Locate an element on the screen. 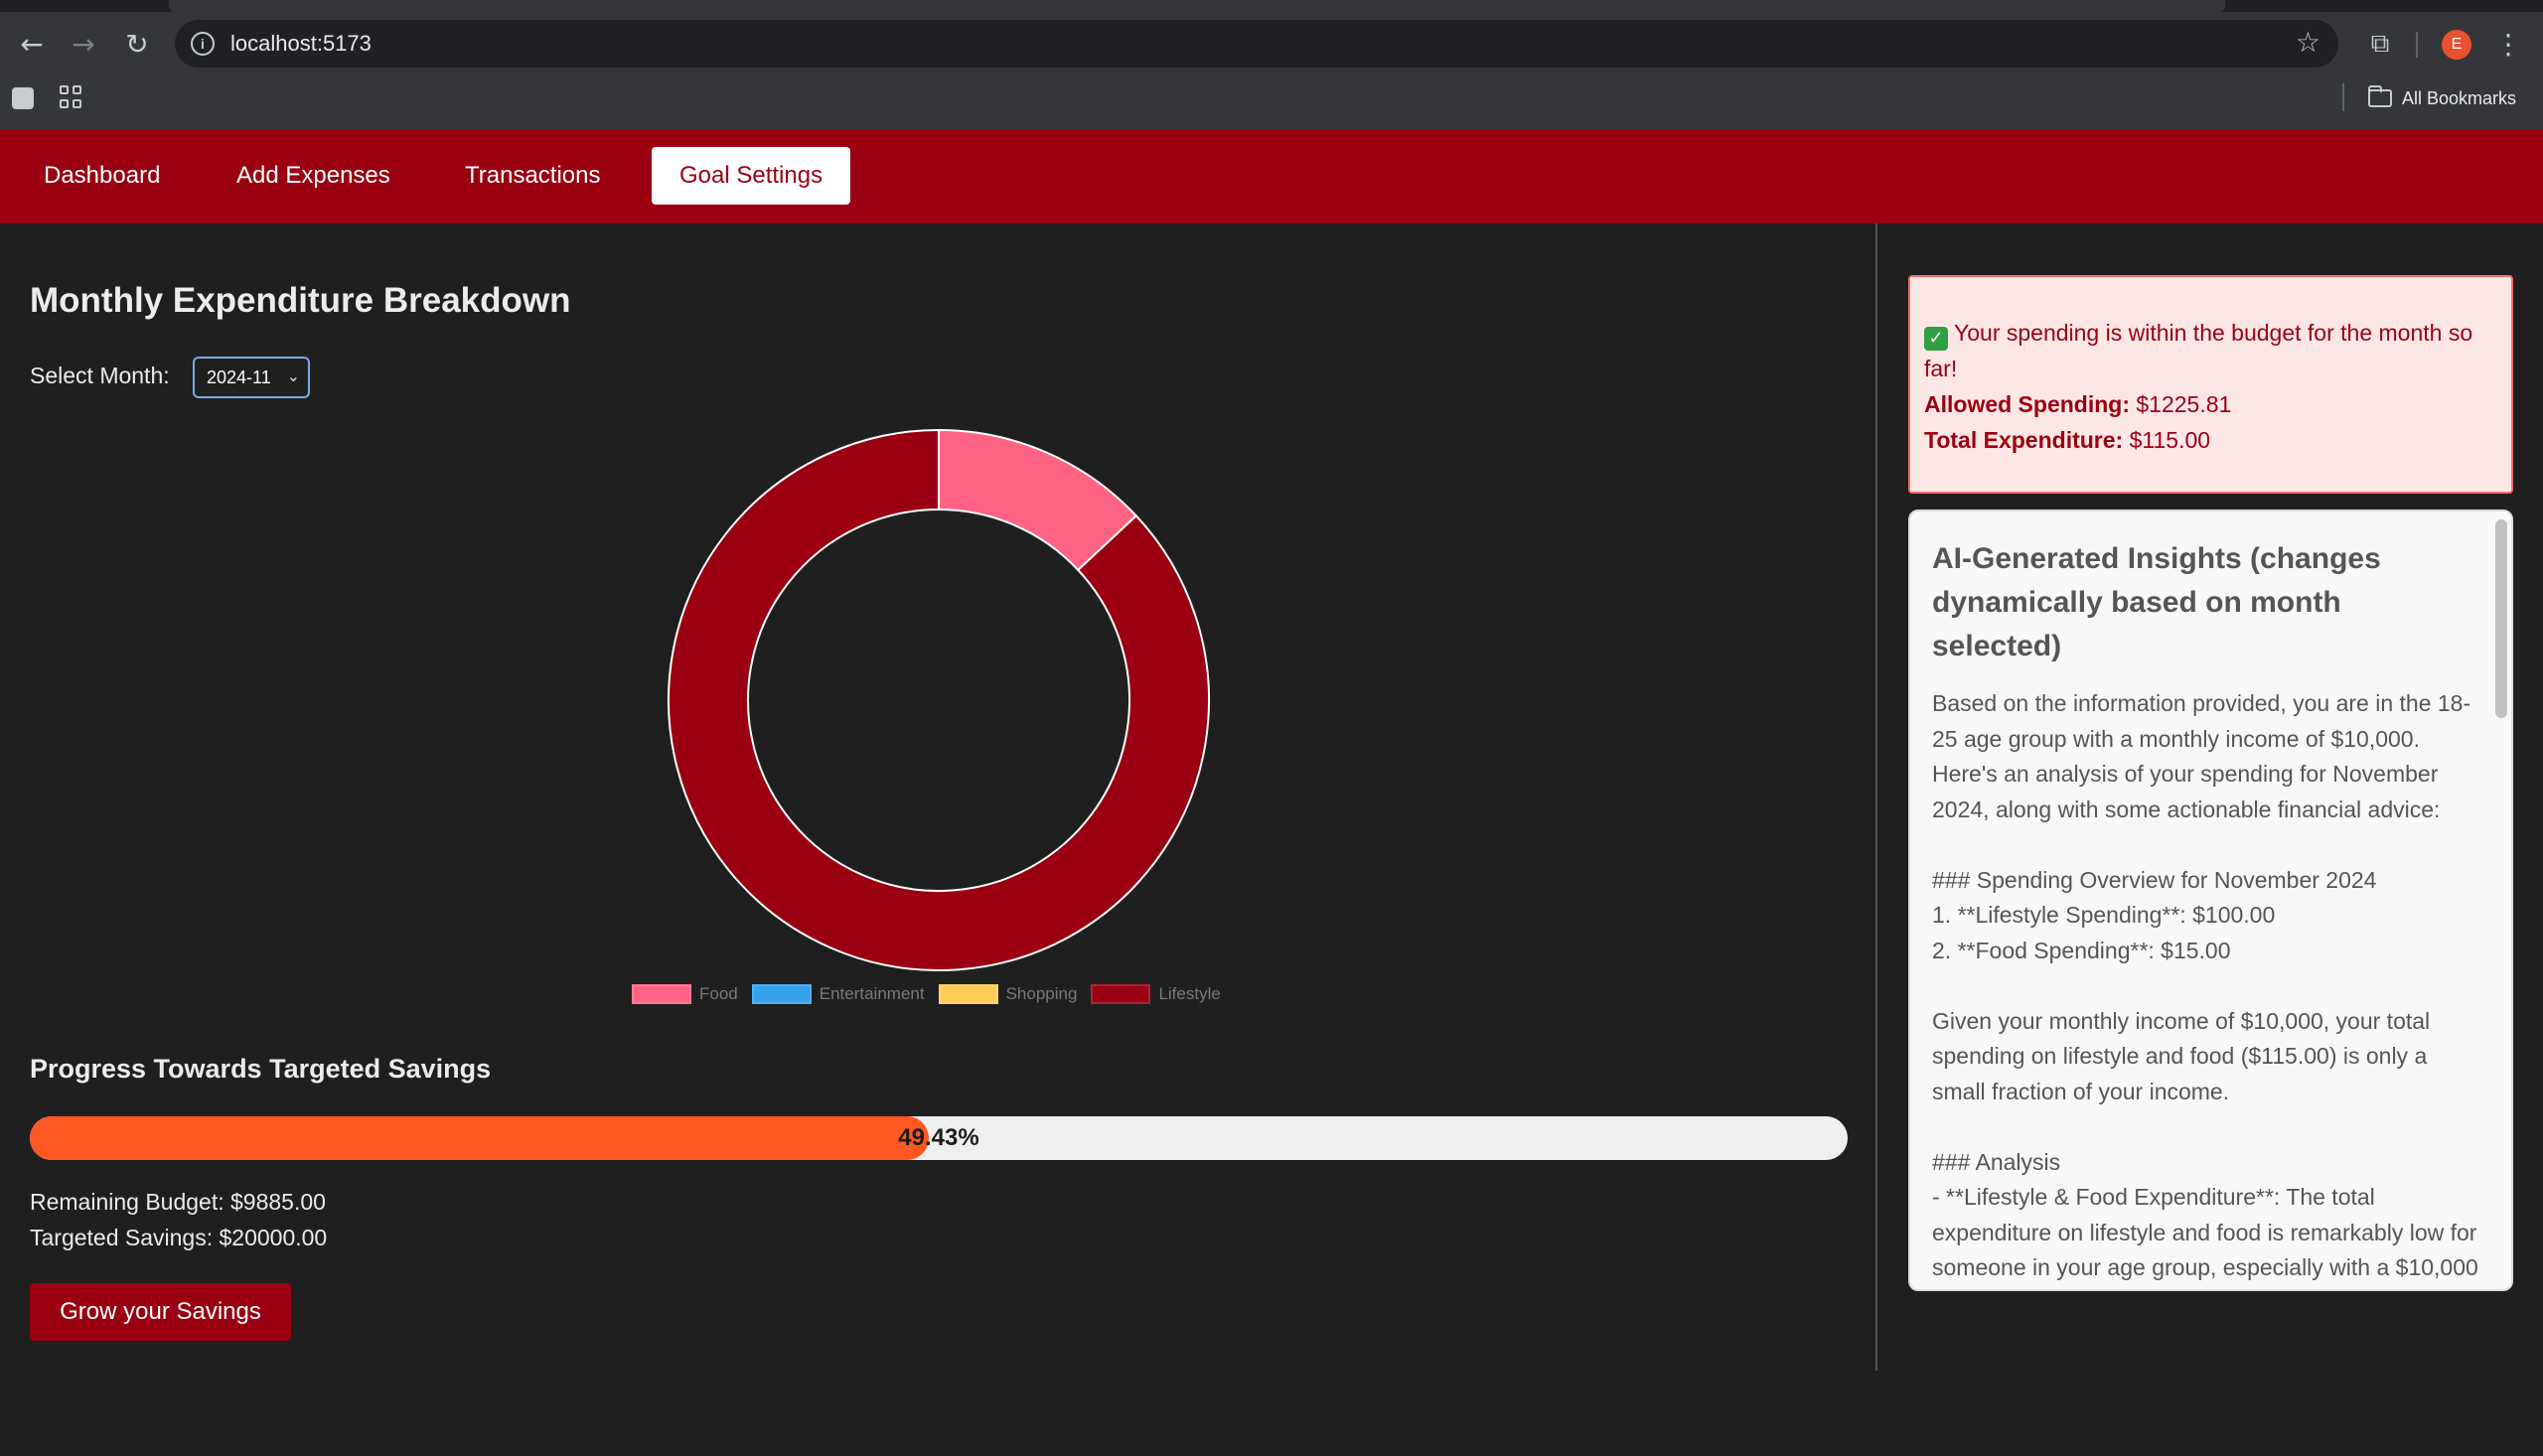  chart-legend: Food Entertainment Shopping Lifestyle is located at coordinates (940, 994).